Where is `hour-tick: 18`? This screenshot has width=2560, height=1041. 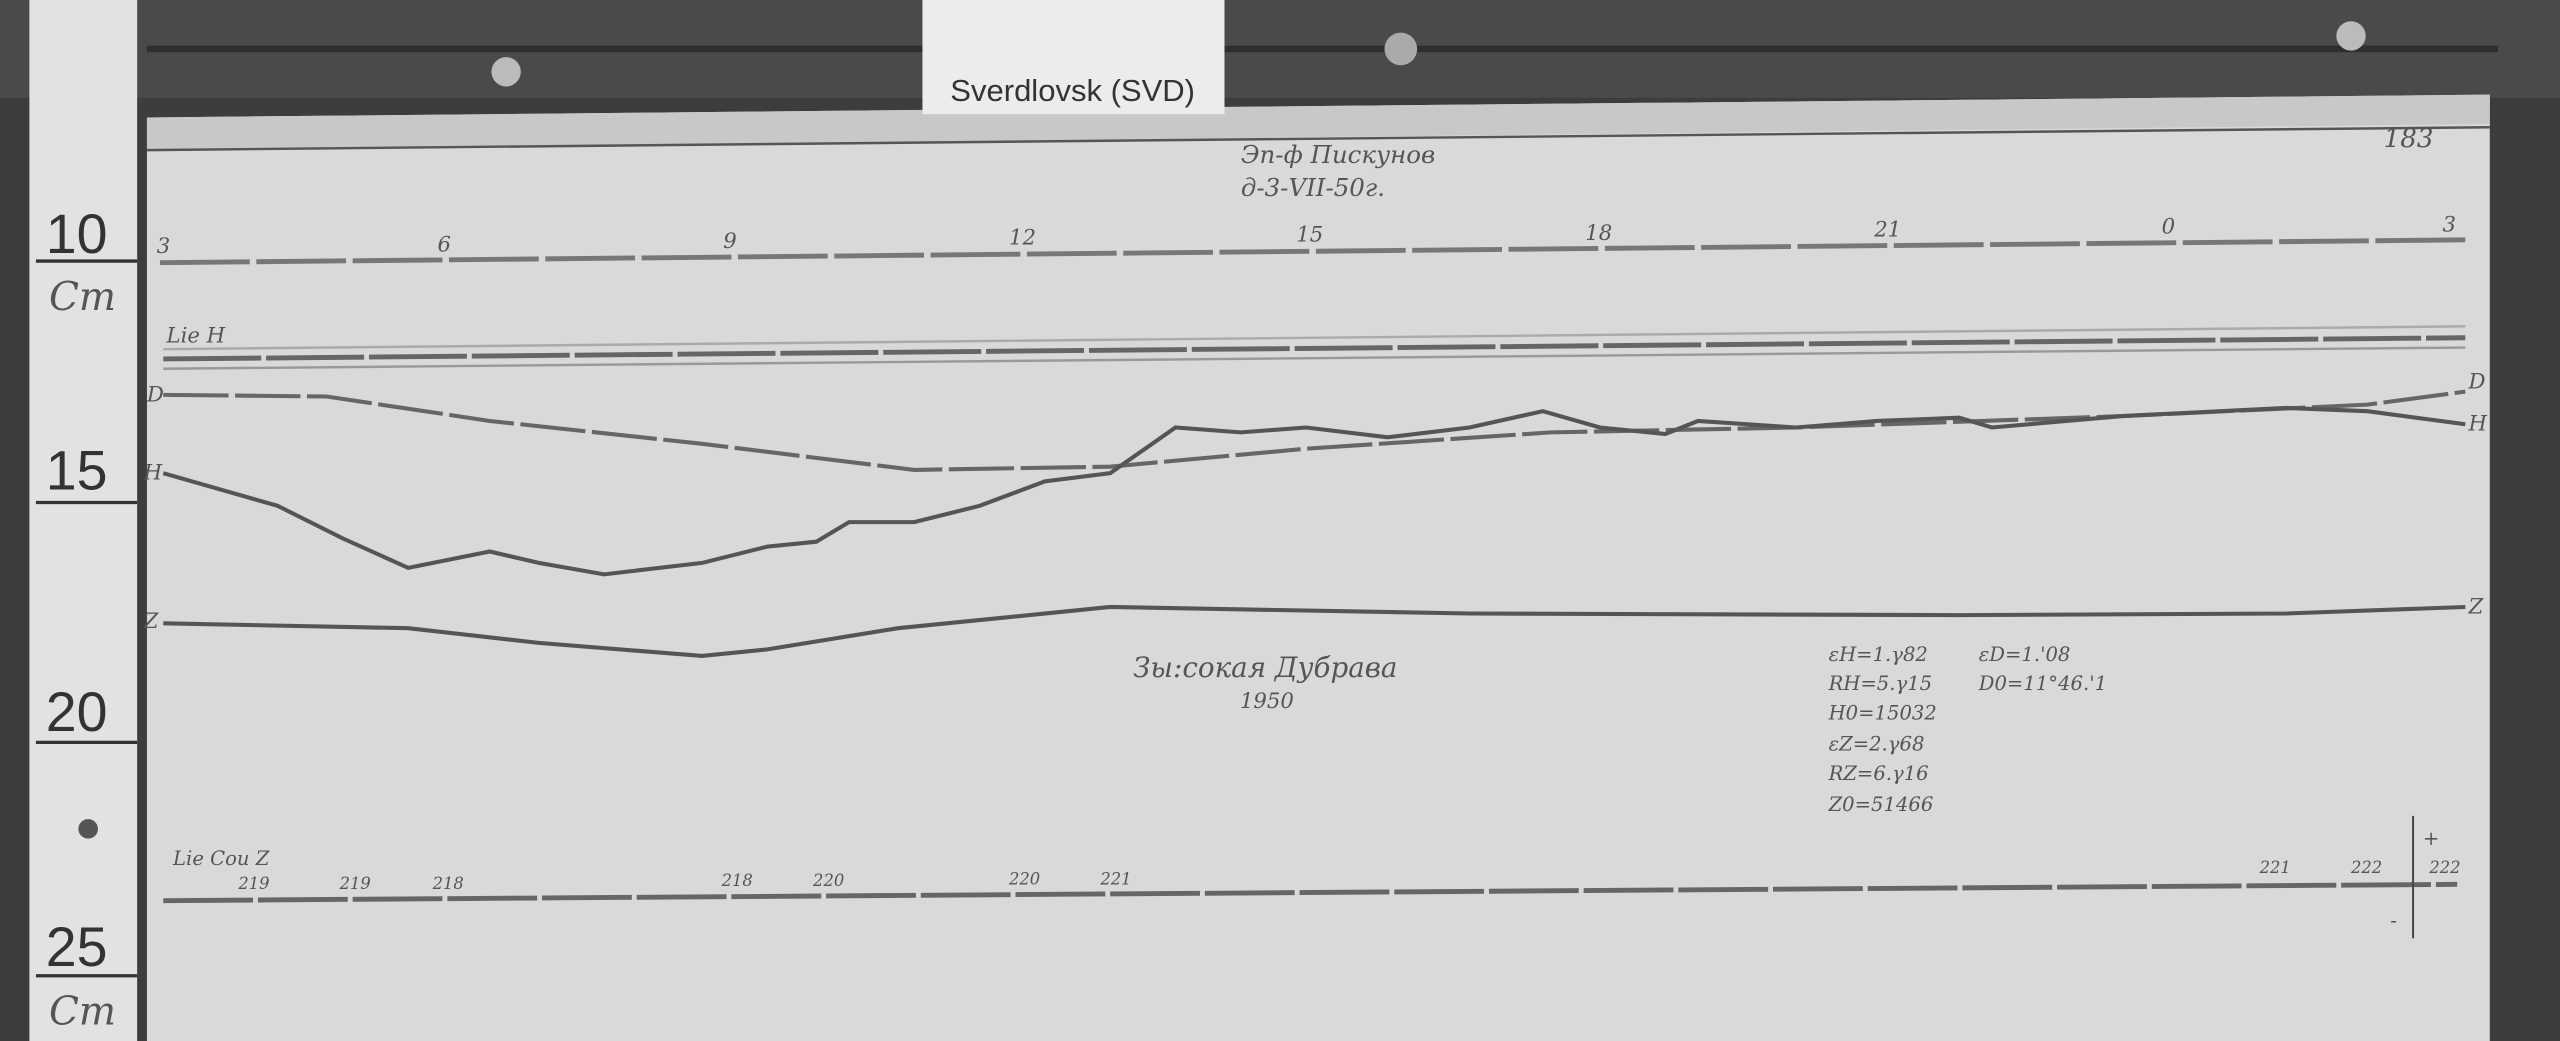
hour-tick: 18 is located at coordinates (1598, 233).